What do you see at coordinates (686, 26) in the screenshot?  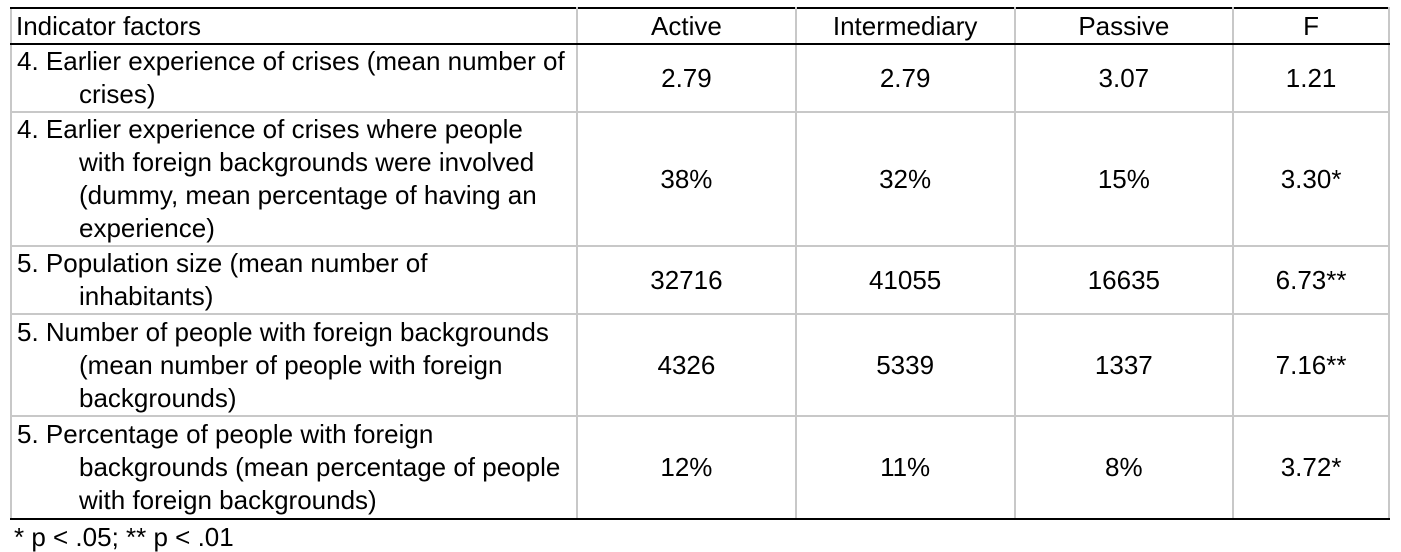 I see `column-header: Active` at bounding box center [686, 26].